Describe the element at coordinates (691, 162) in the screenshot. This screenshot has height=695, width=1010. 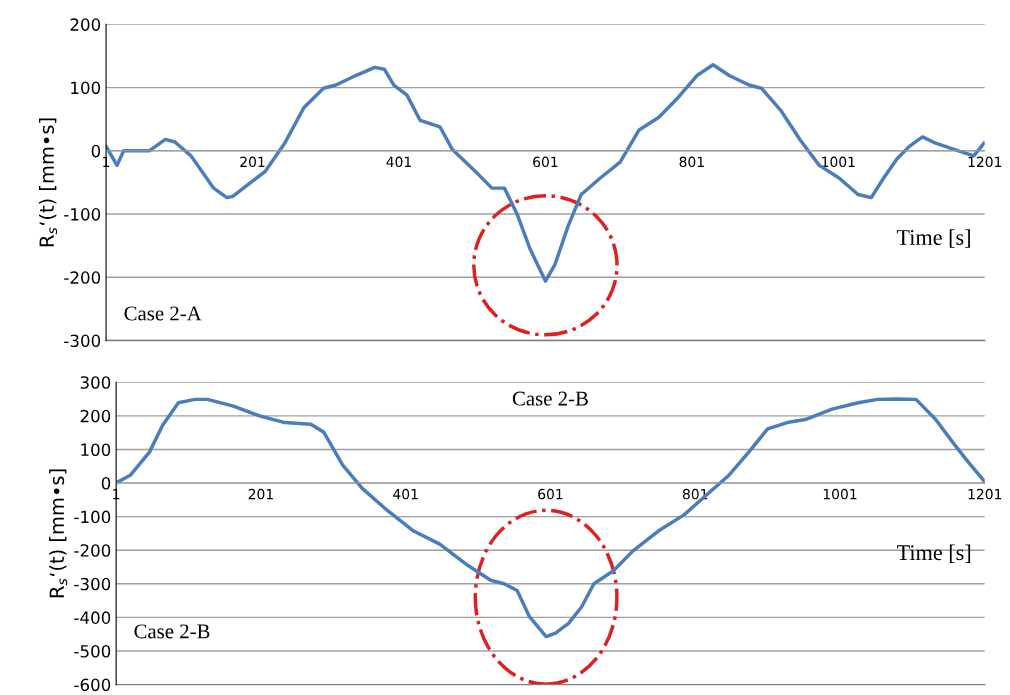
I see `x-tick-label: 801` at that location.